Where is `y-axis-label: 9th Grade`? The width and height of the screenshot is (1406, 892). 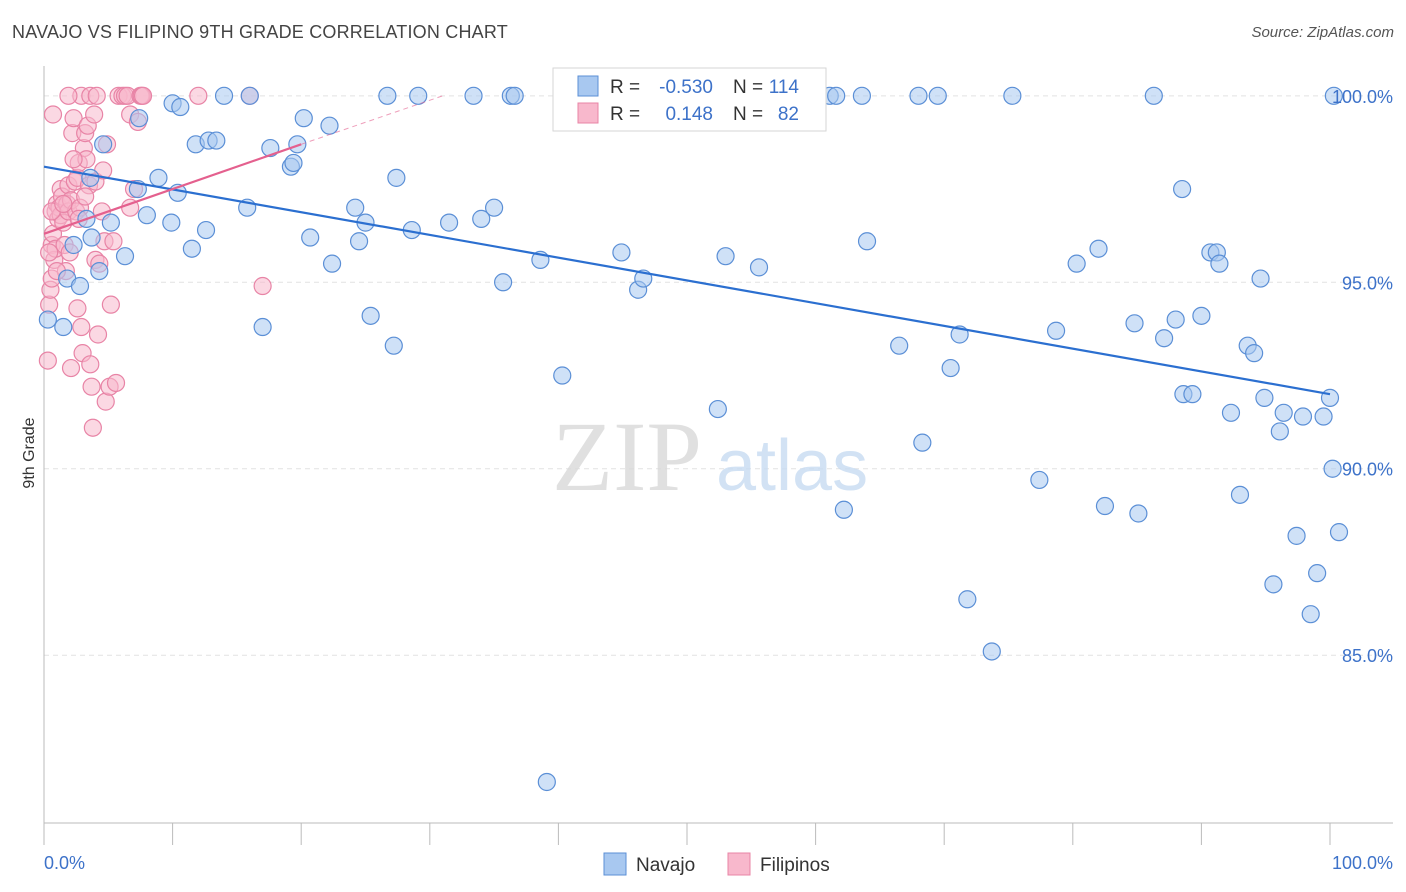 y-axis-label: 9th Grade is located at coordinates (29, 452).